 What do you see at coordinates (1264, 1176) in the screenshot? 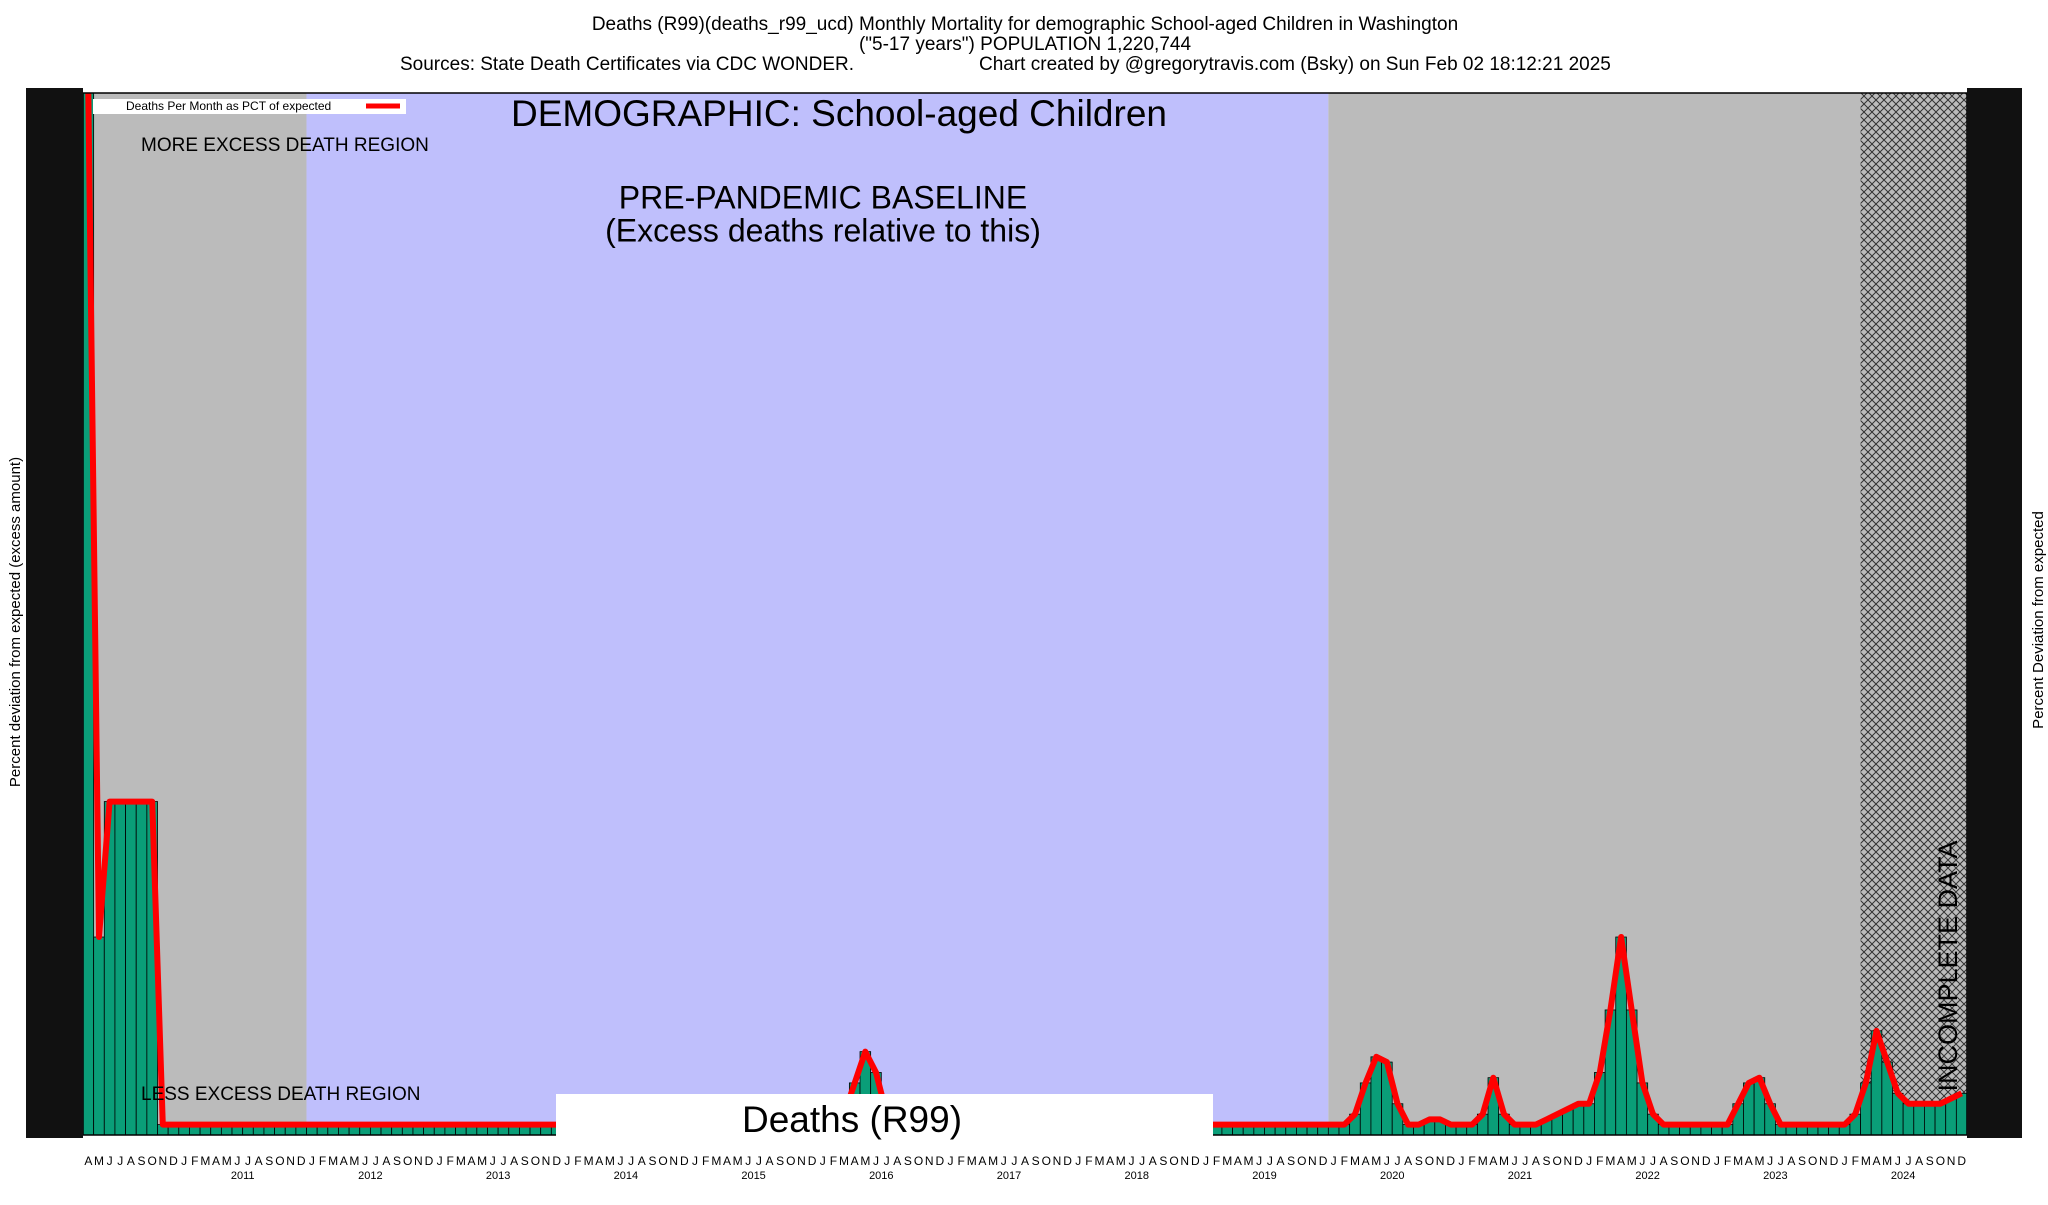
I see `year-label: 2019` at bounding box center [1264, 1176].